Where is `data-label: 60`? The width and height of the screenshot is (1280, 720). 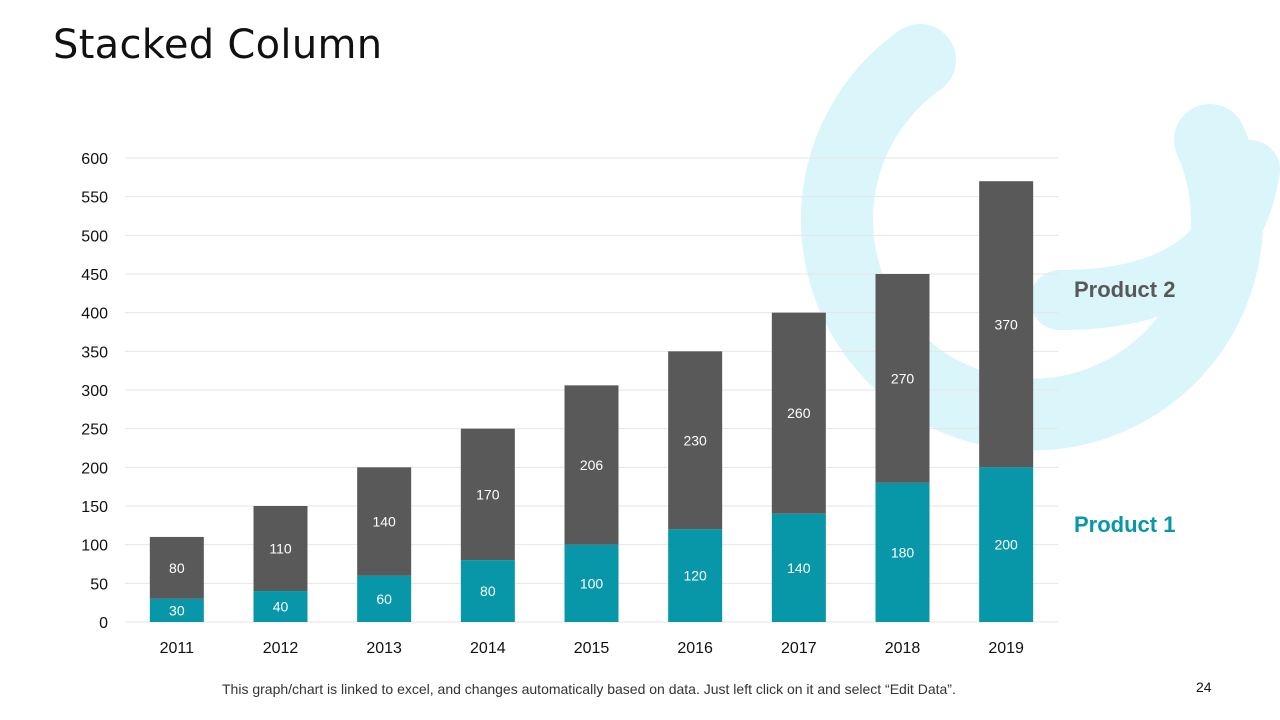
data-label: 60 is located at coordinates (384, 599).